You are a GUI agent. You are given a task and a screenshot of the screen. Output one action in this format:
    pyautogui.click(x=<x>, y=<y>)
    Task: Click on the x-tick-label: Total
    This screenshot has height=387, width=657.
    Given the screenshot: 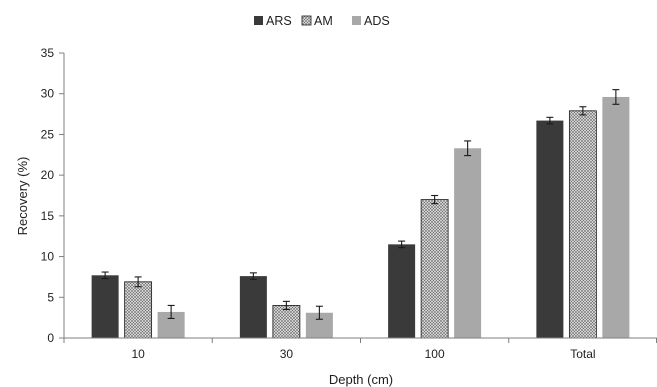 What is the action you would take?
    pyautogui.click(x=582, y=354)
    